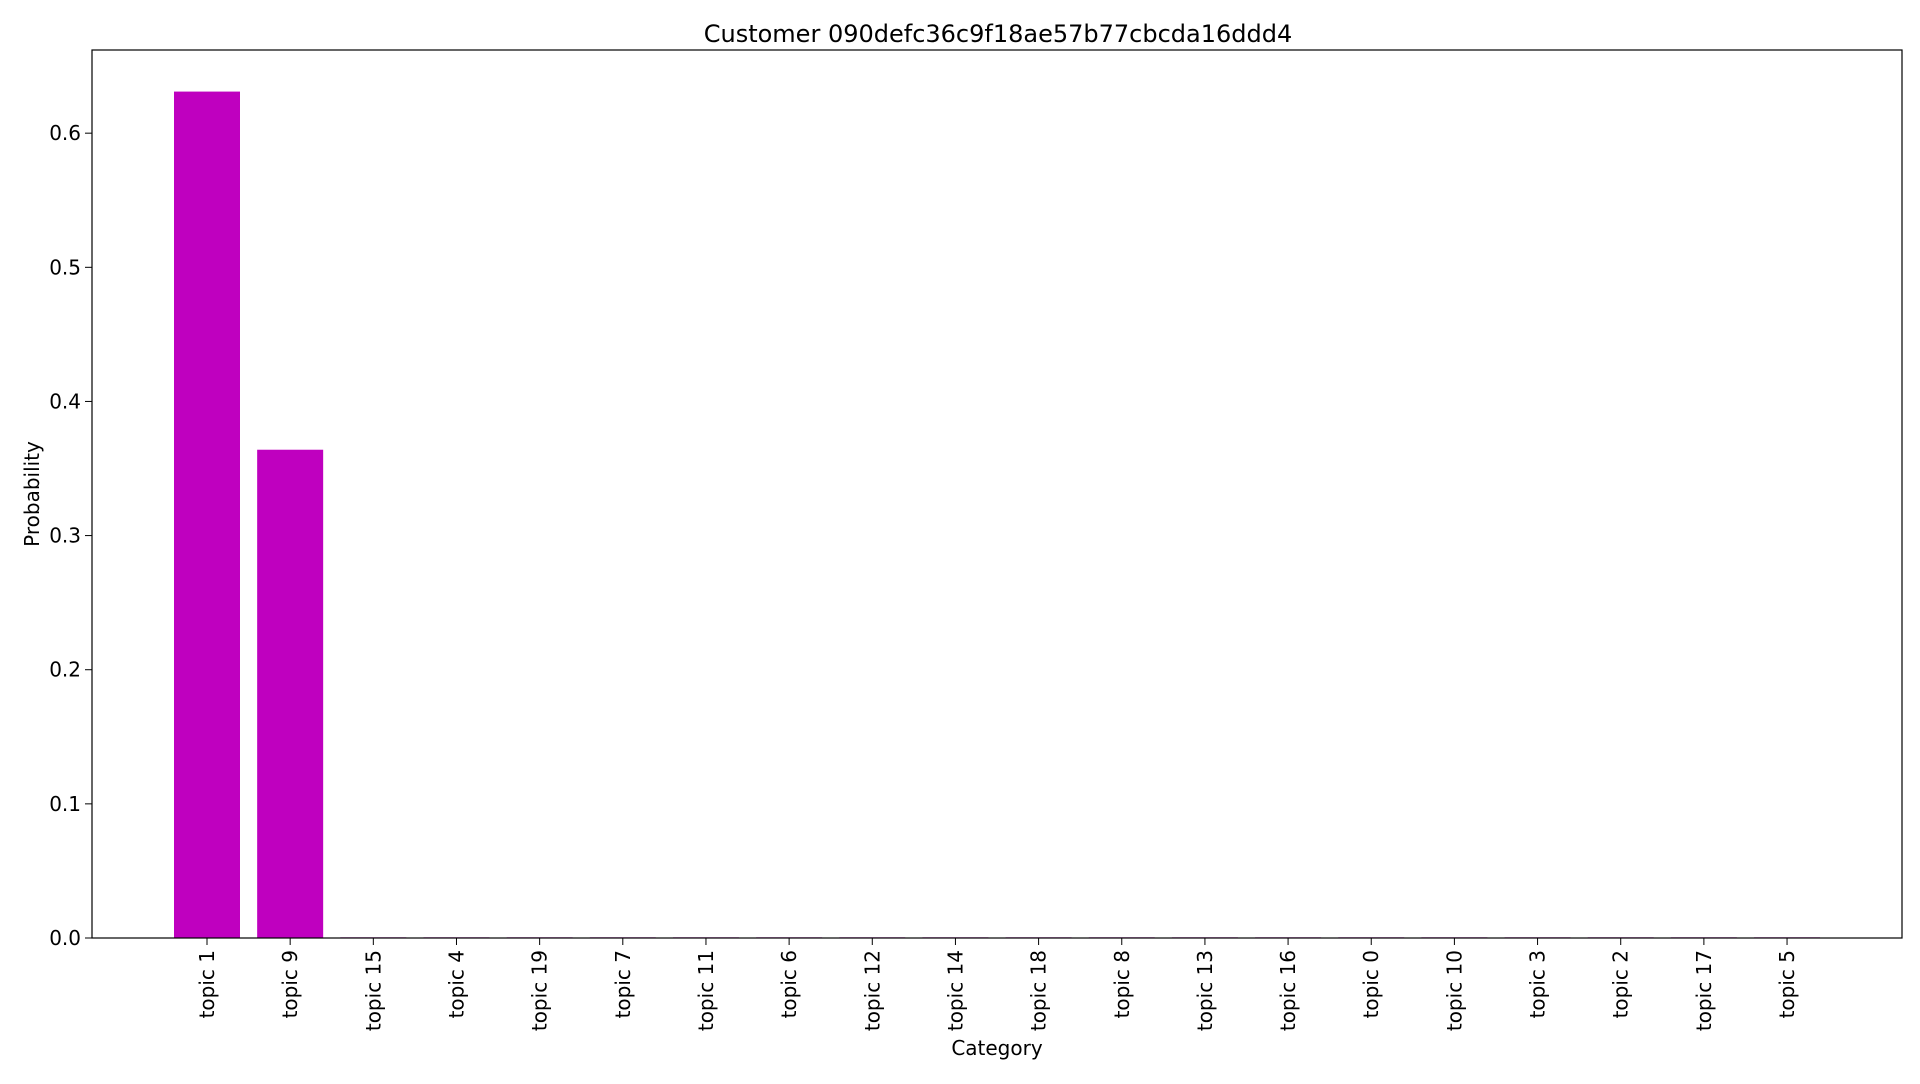 This screenshot has height=1084, width=1920. I want to click on y-tick-label: 0.2, so click(65, 670).